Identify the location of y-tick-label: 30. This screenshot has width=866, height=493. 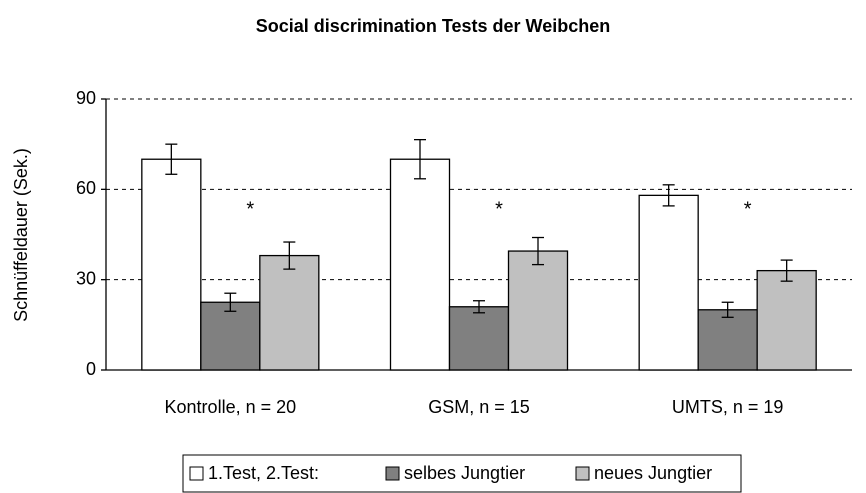
(86, 278).